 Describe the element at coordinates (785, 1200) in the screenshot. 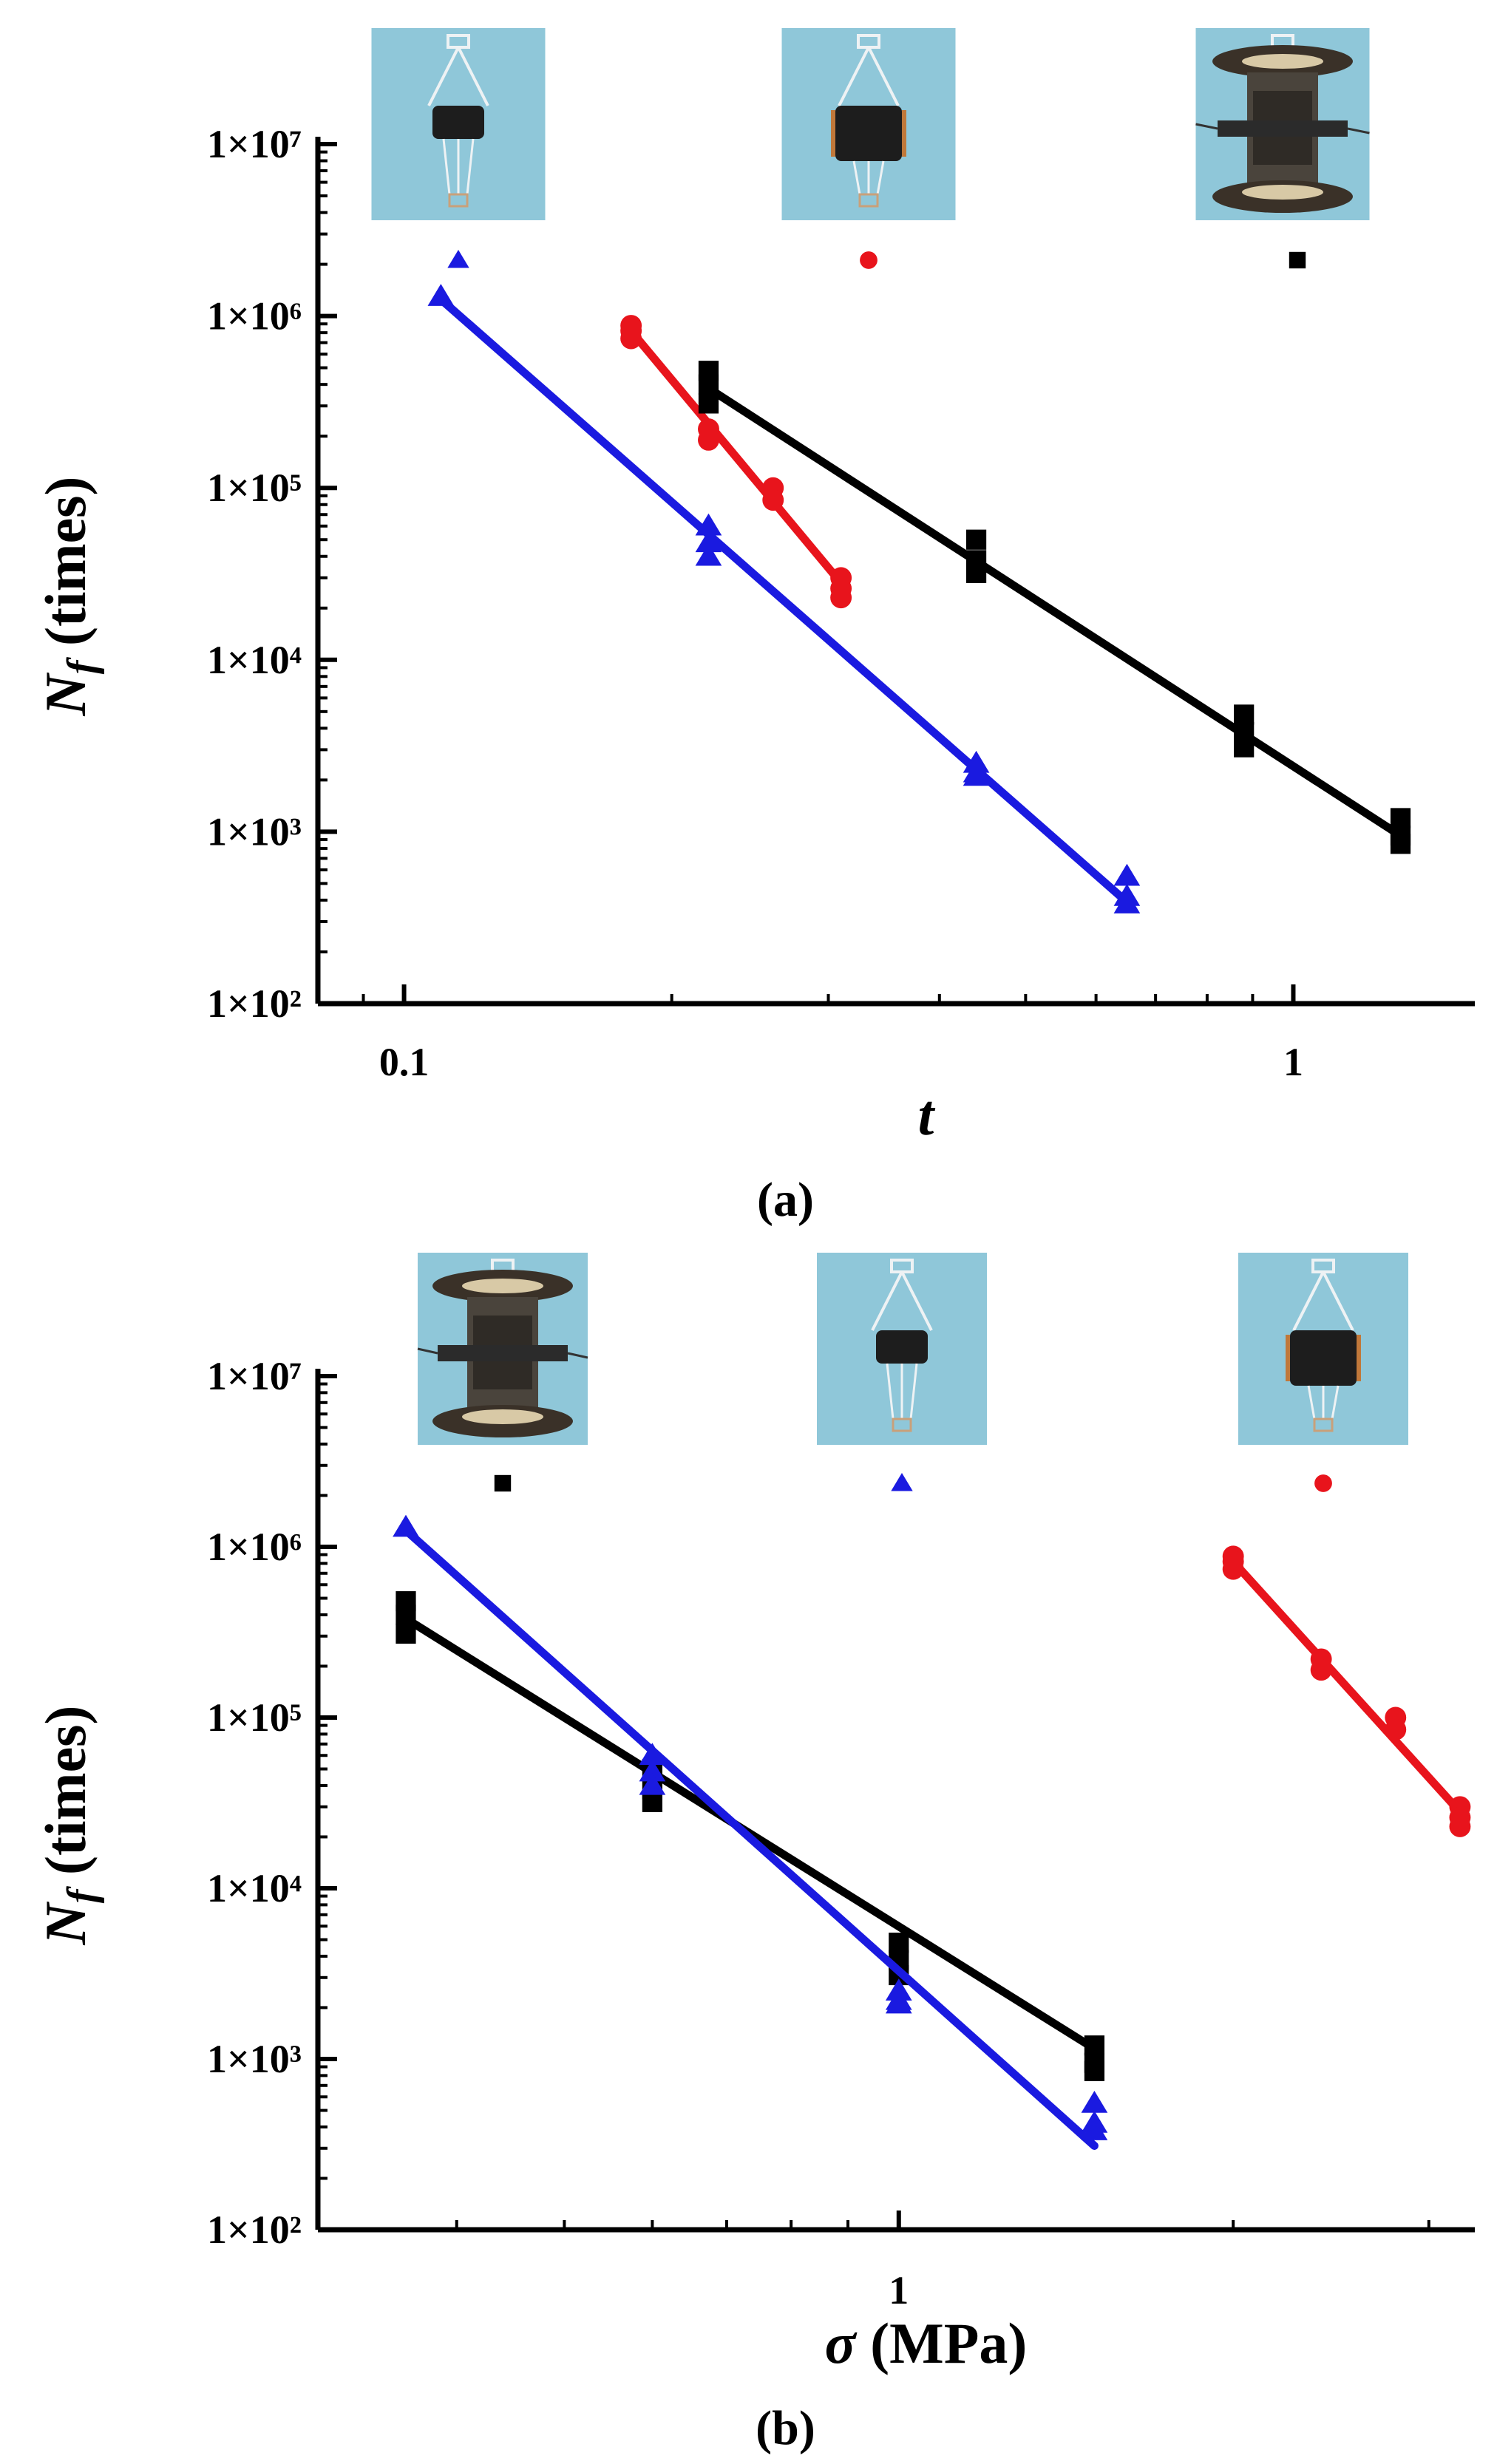

I see `panel-label: (a)` at that location.